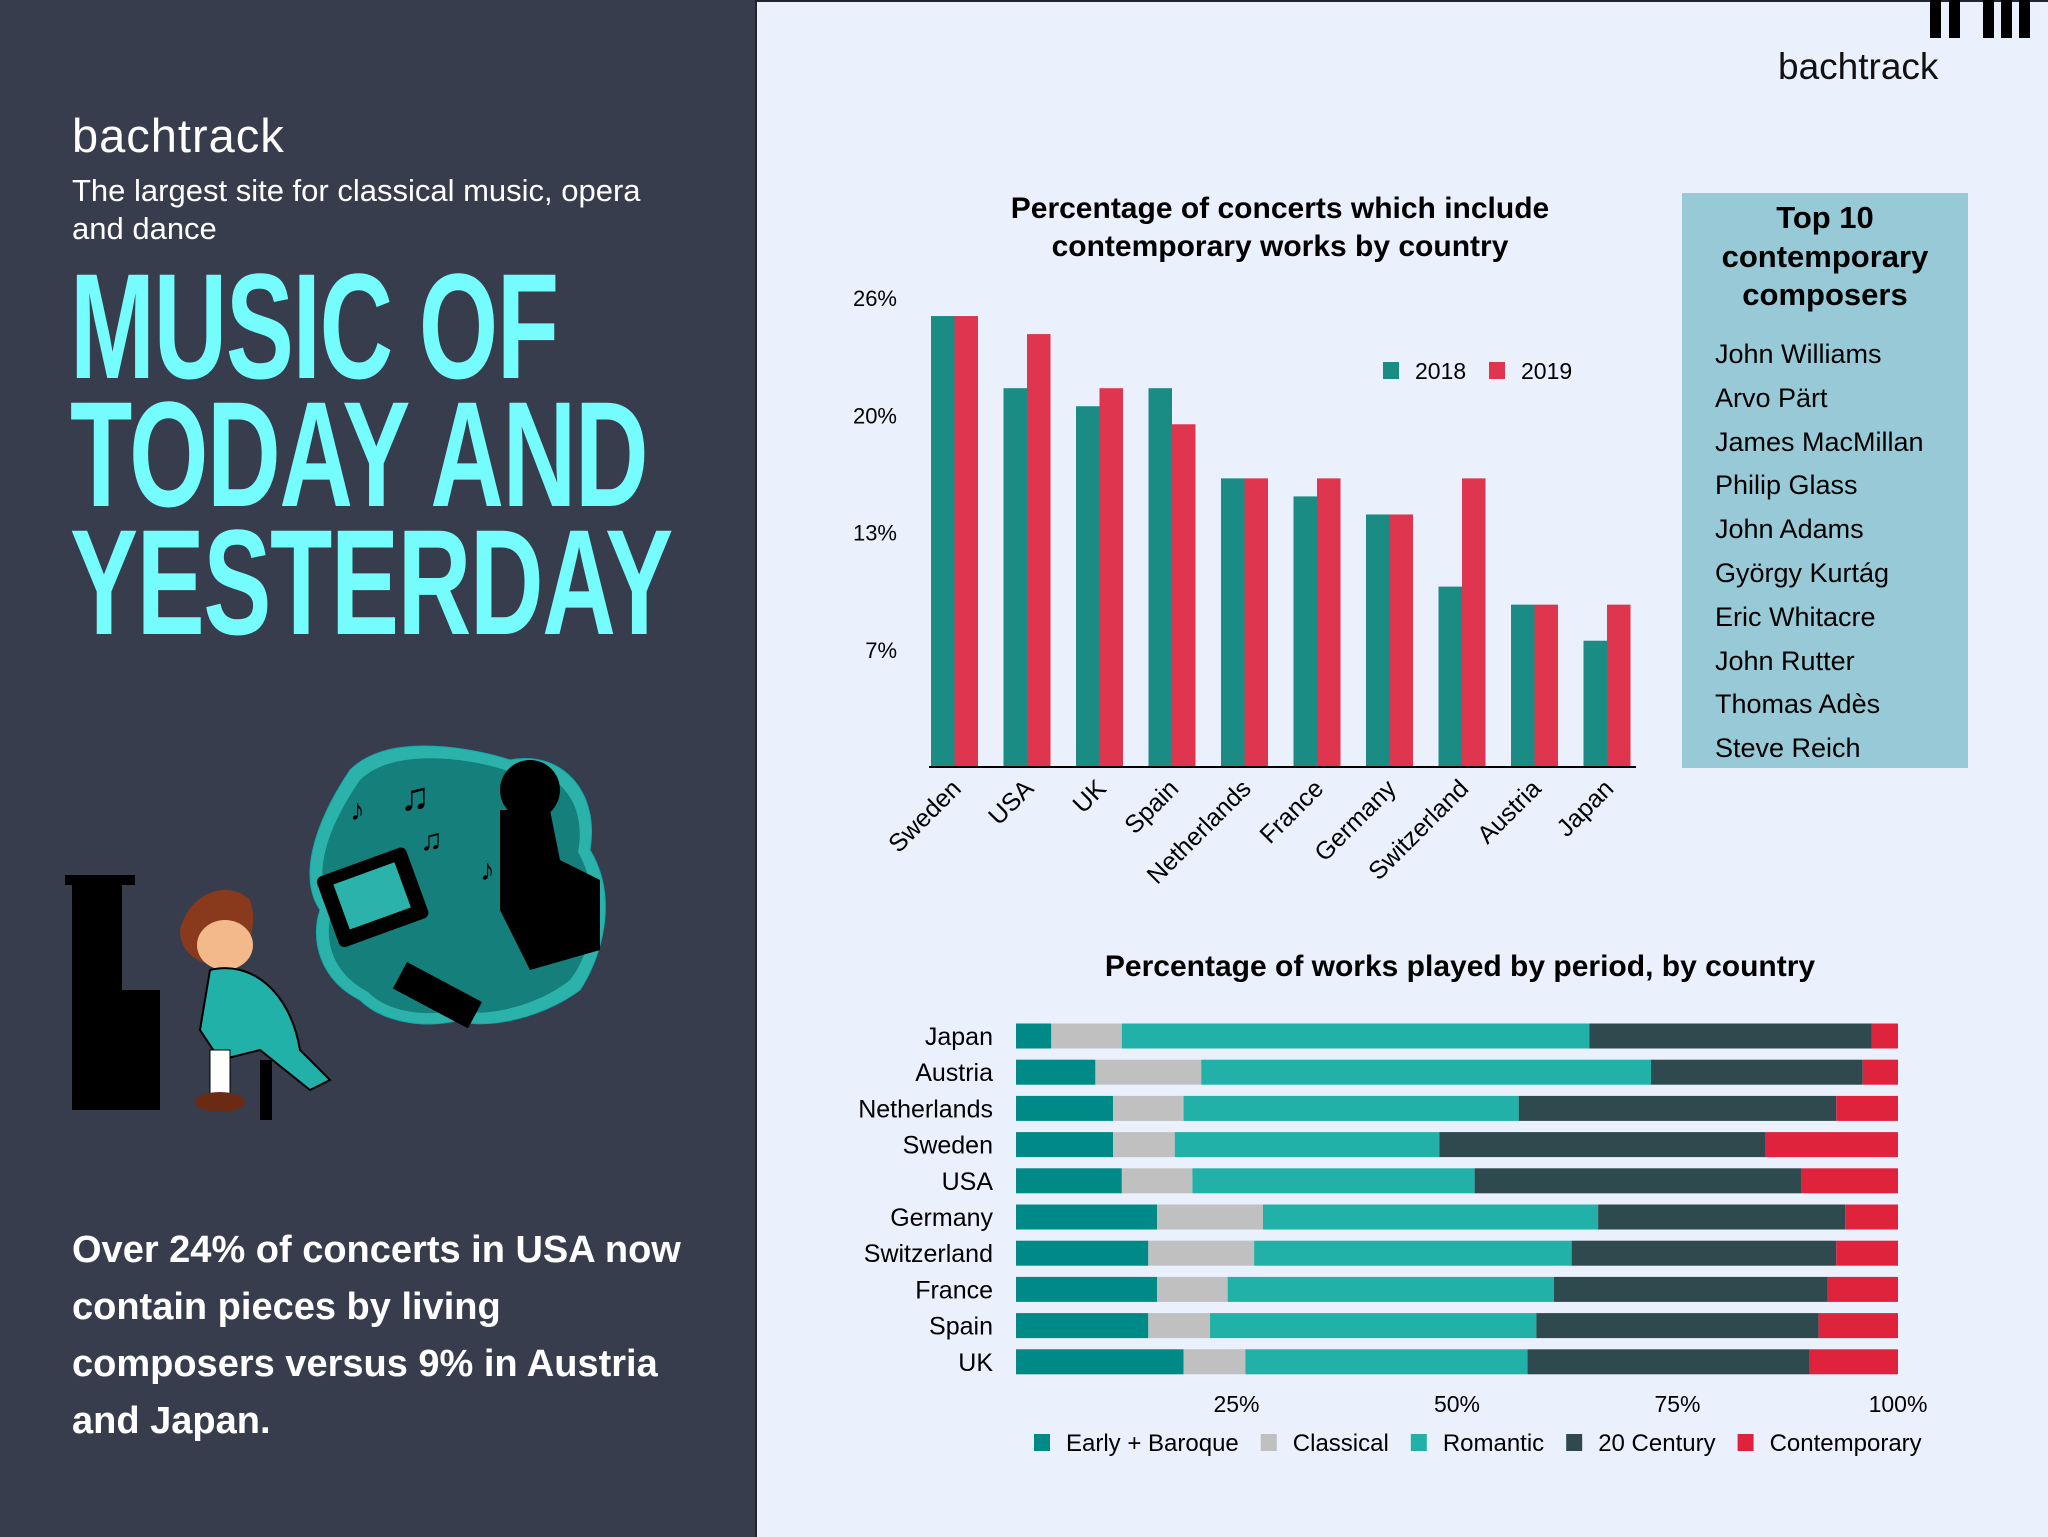 This screenshot has height=1537, width=2048. What do you see at coordinates (1192, 1289) in the screenshot?
I see `segment-classical-france` at bounding box center [1192, 1289].